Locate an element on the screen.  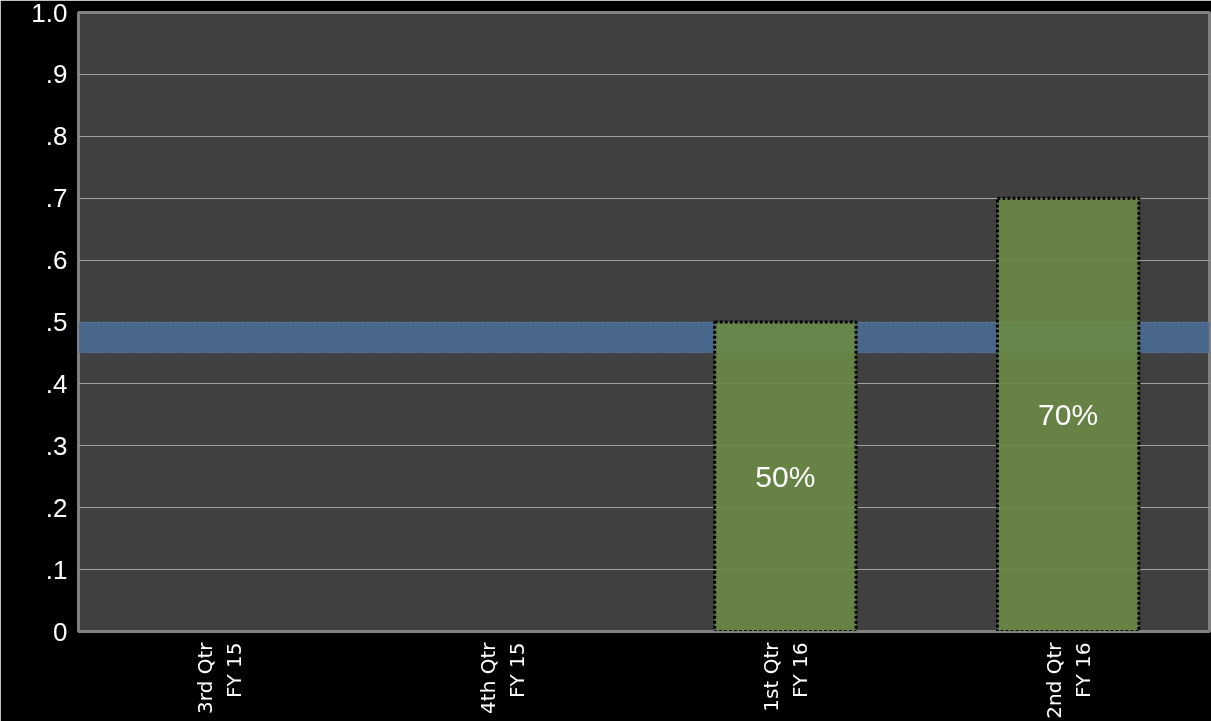
x-tick-label: 4th Qtr FY 15 is located at coordinates (503, 677).